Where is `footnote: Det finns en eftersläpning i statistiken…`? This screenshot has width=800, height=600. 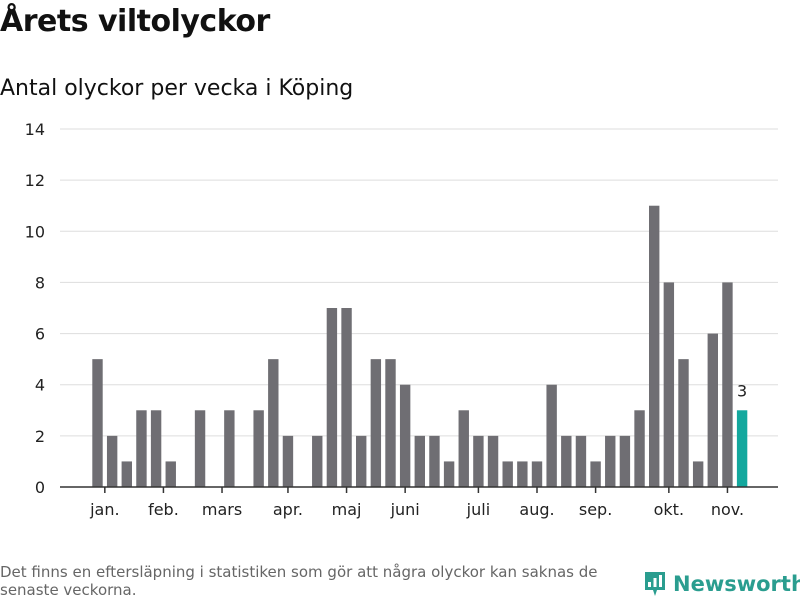 footnote: Det finns en eftersläpning i statistiken… is located at coordinates (299, 581).